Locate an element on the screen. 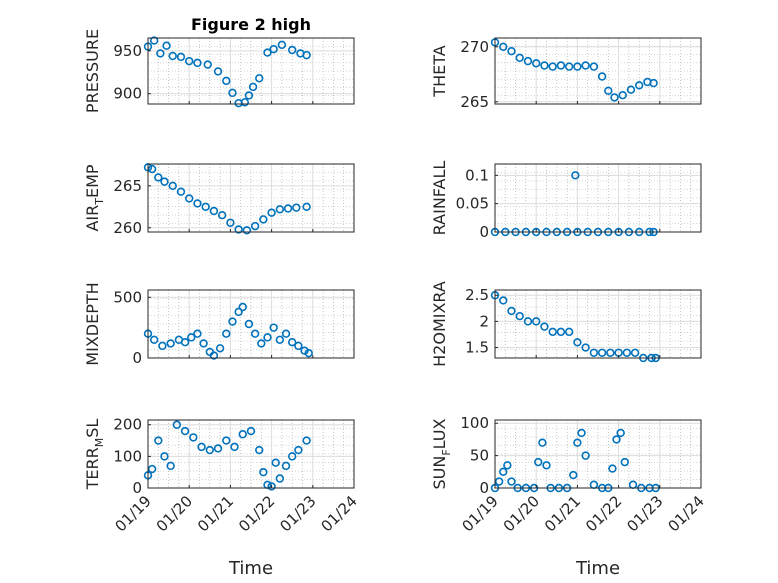 The width and height of the screenshot is (778, 583). y-axis-label: SUNFLUX is located at coordinates (441, 453).